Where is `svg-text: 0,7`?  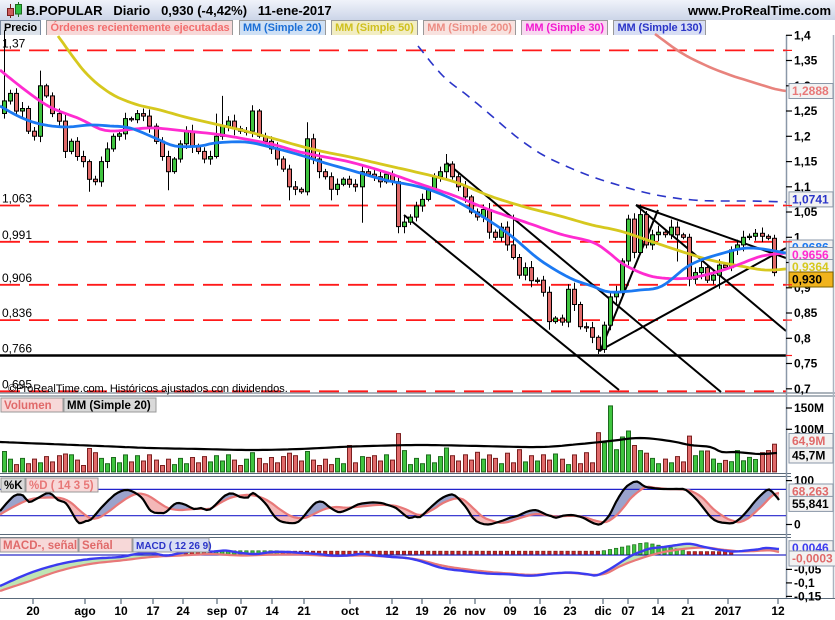
svg-text: 0,7 is located at coordinates (802, 389).